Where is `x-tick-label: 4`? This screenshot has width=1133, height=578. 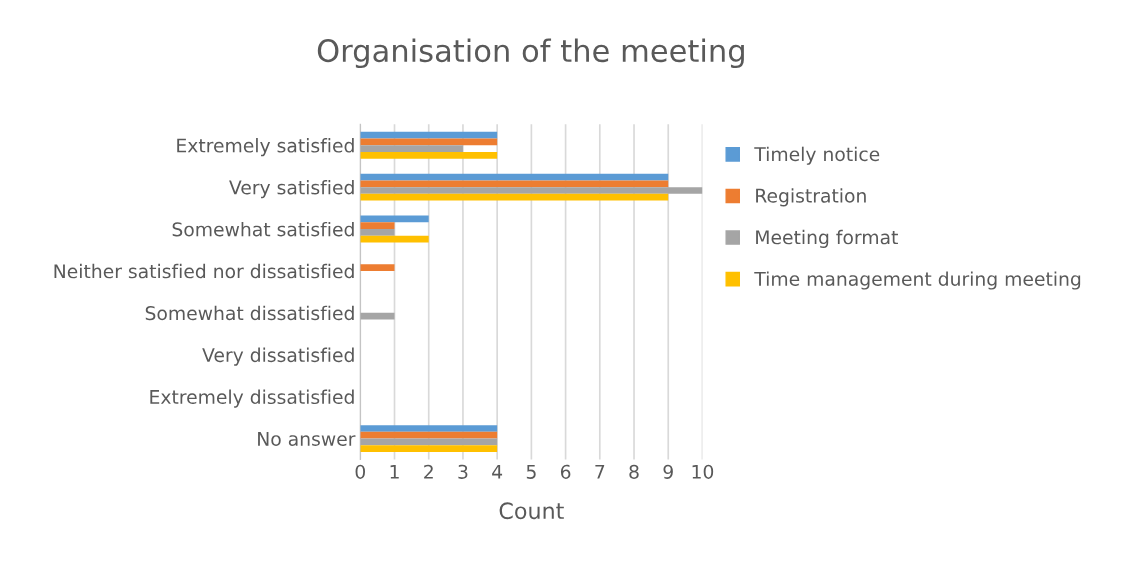
x-tick-label: 4 is located at coordinates (497, 471).